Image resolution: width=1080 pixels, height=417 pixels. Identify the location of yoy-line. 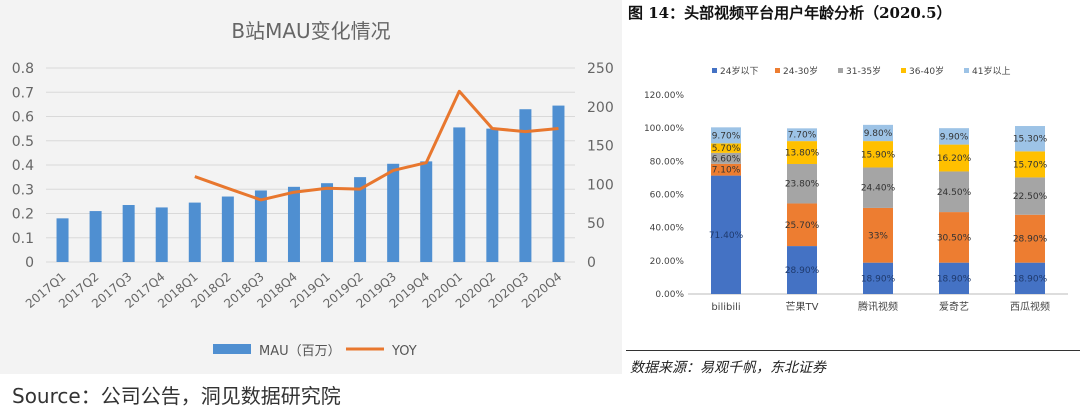
(376, 145).